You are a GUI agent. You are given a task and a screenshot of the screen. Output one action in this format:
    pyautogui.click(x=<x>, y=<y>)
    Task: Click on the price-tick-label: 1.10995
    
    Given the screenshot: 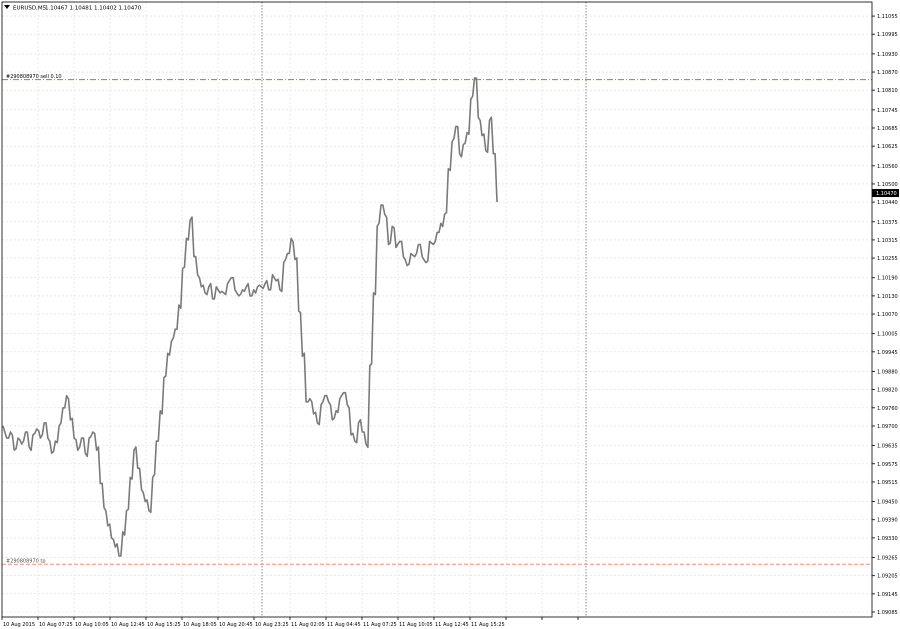 What is the action you would take?
    pyautogui.click(x=887, y=35)
    